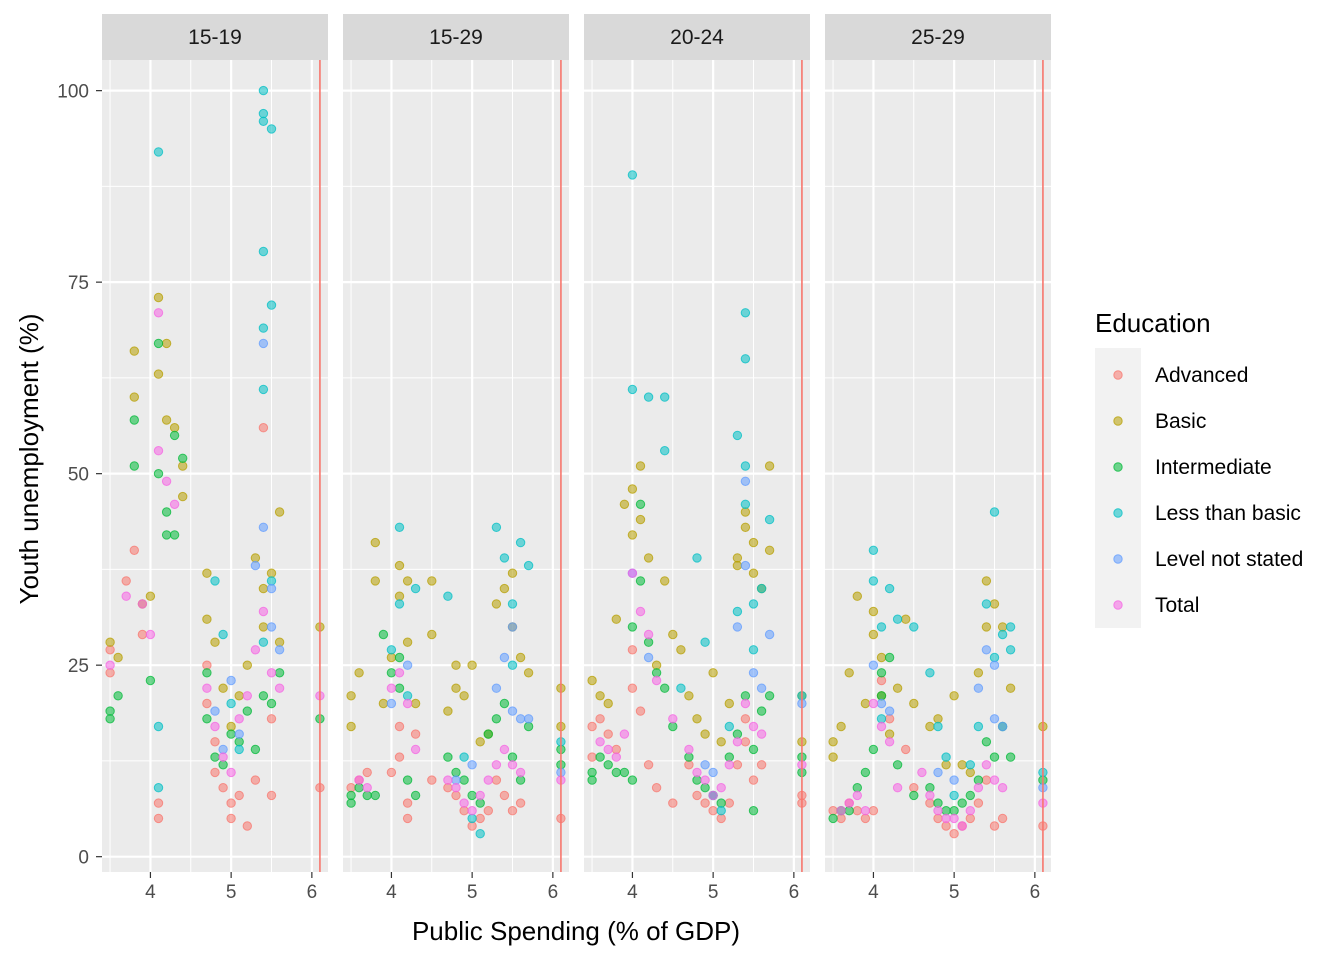  What do you see at coordinates (576, 931) in the screenshot?
I see `x-axis-title: Public Spending (% of GDP)` at bounding box center [576, 931].